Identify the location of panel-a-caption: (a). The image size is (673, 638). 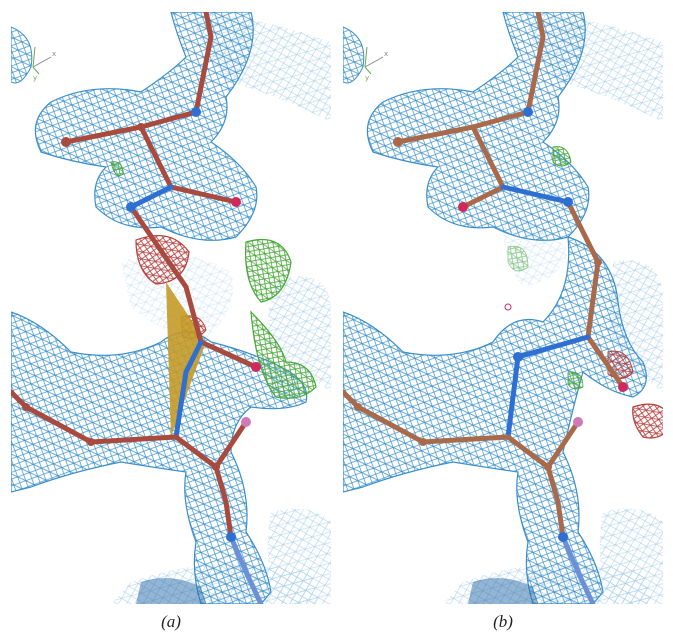
(171, 621).